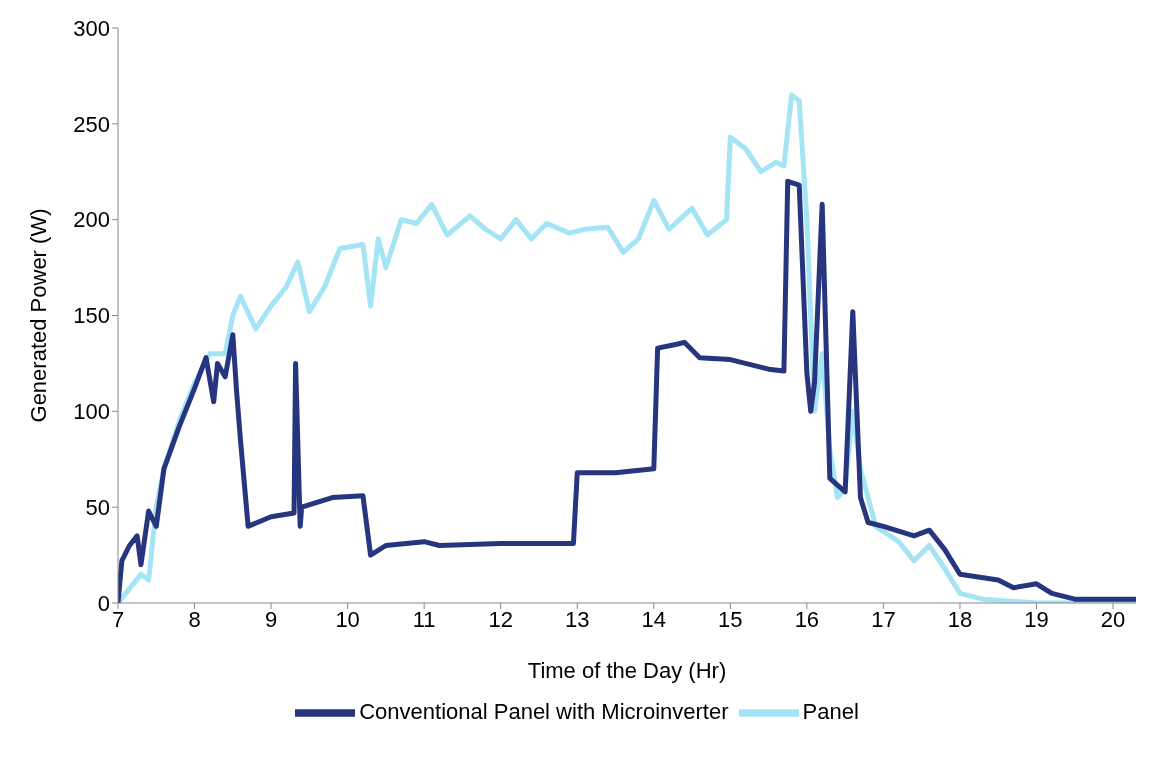 This screenshot has width=1164, height=765. I want to click on y-tick-label: 200, so click(91, 220).